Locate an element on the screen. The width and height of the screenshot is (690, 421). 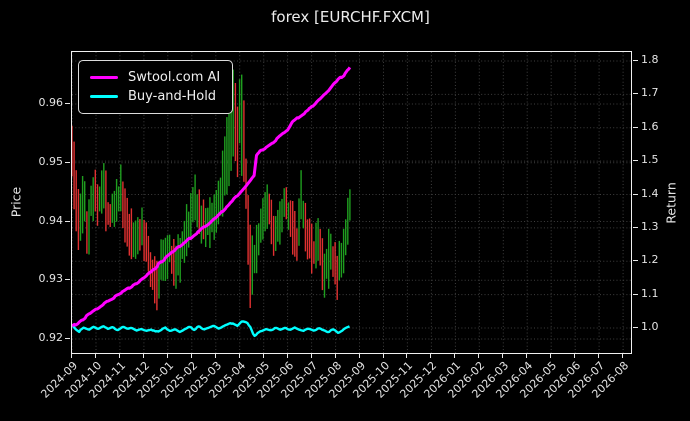
legend-item-bh: Buy-and-Hold is located at coordinates (155, 96).